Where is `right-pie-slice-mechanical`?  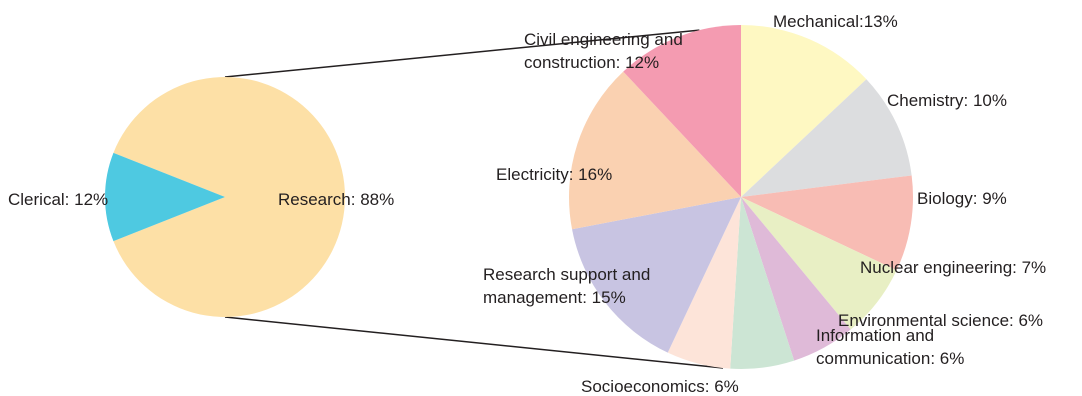
right-pie-slice-mechanical is located at coordinates (804, 111).